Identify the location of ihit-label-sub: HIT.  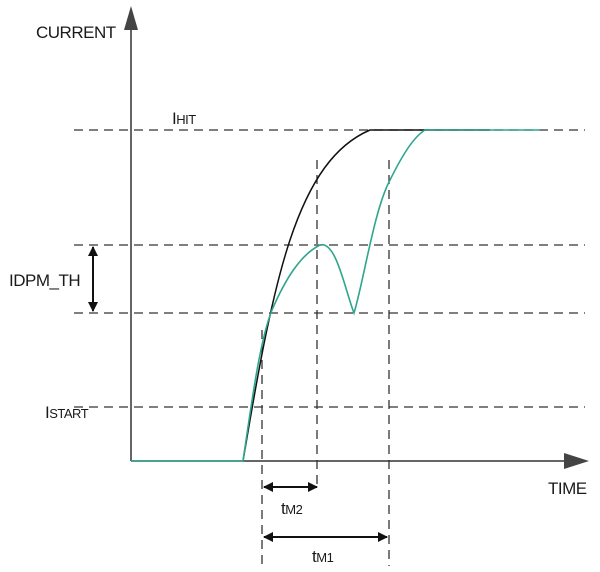
(186, 119).